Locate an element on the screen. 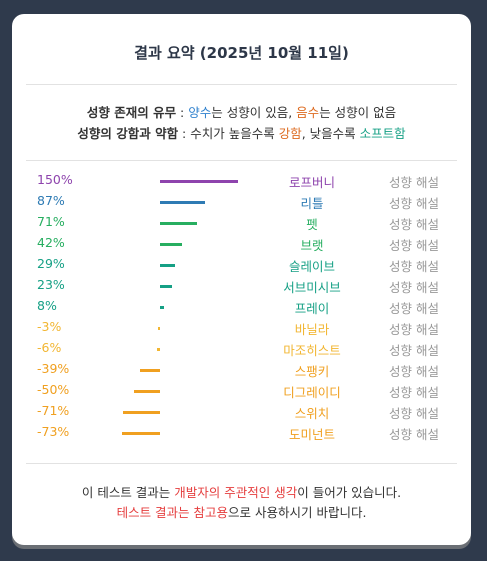 The image size is (487, 561). result-row: -3% 바닐라 성향 해설 is located at coordinates (241, 329).